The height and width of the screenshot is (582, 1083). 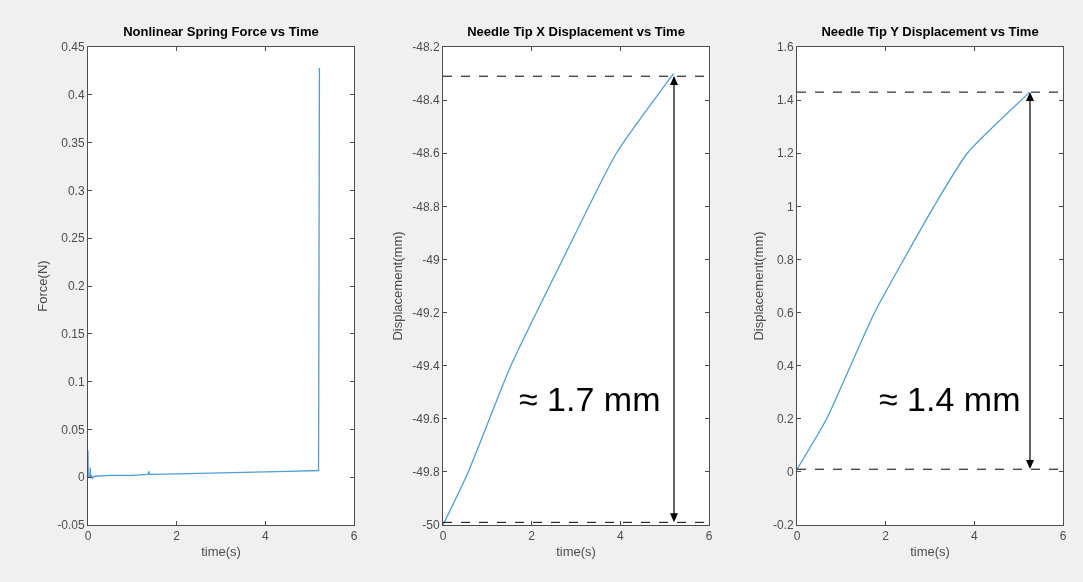 What do you see at coordinates (73, 238) in the screenshot?
I see `y-tick-label: 0.25` at bounding box center [73, 238].